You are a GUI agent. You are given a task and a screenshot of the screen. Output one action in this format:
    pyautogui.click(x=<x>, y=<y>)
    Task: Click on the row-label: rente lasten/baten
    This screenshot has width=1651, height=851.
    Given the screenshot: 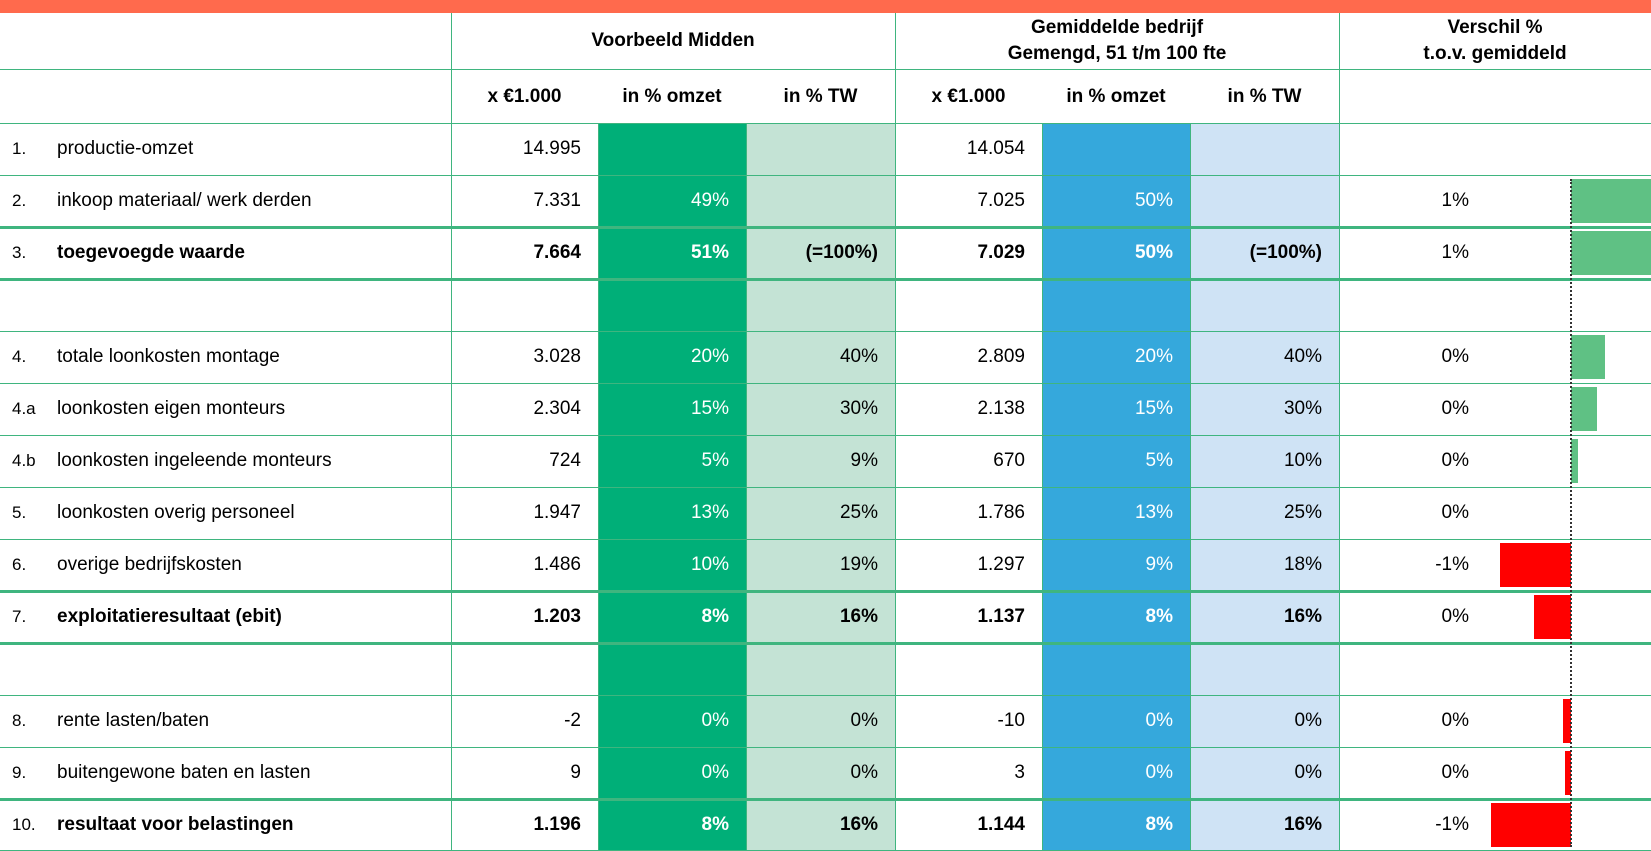 What is the action you would take?
    pyautogui.click(x=133, y=720)
    